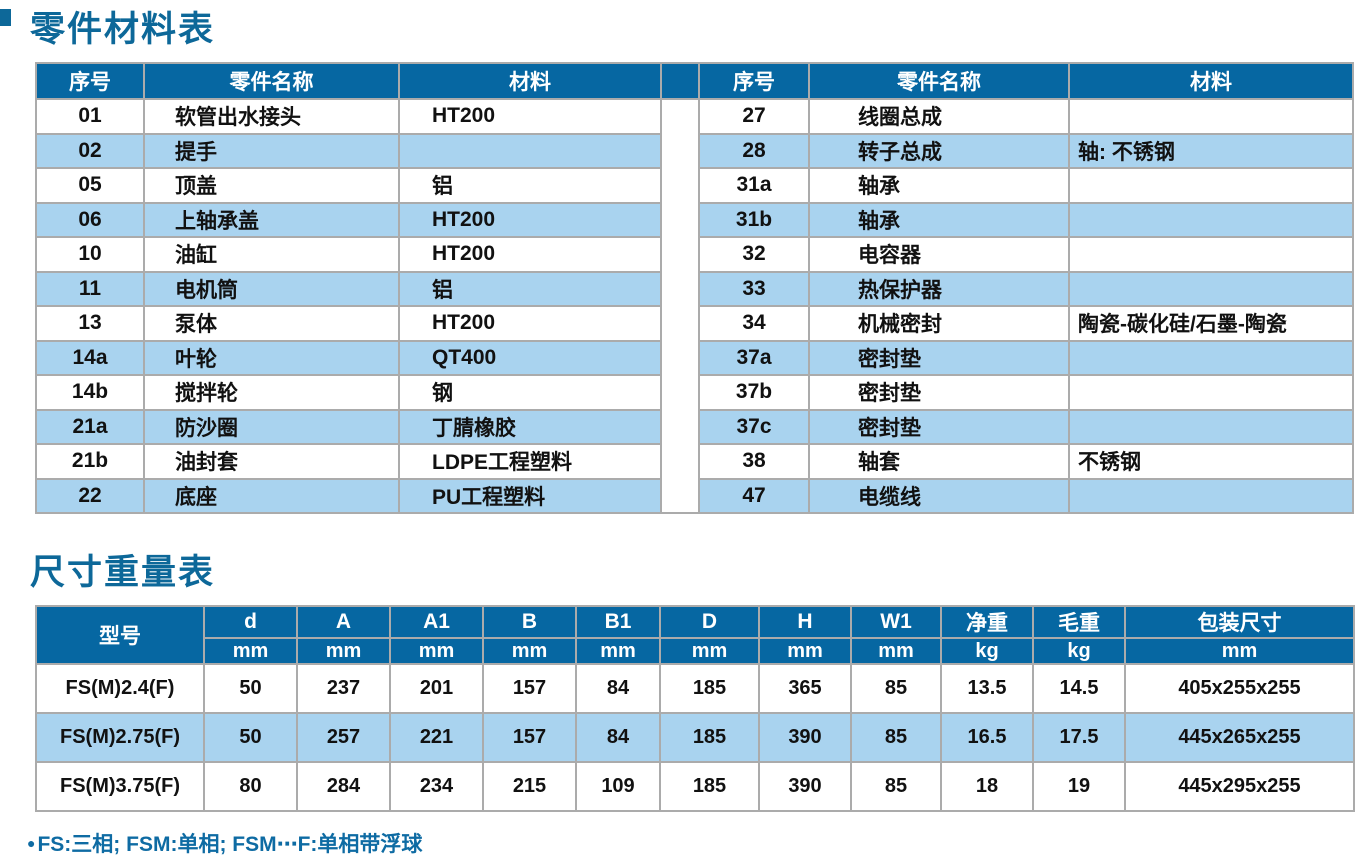 This screenshot has width=1363, height=860. Describe the element at coordinates (754, 219) in the screenshot. I see `part-index-cell: 31b` at that location.